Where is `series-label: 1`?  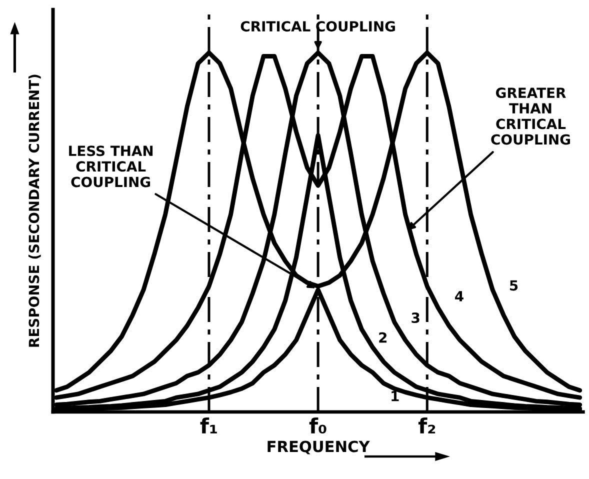 series-label: 1 is located at coordinates (395, 396).